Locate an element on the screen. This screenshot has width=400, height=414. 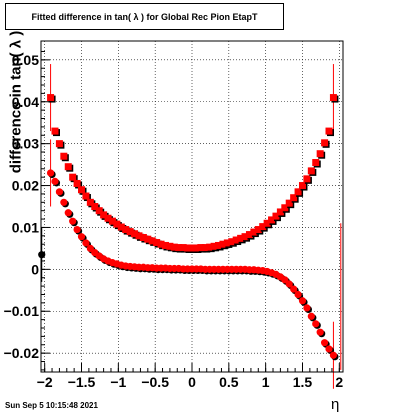
x-tick-label: 0 is located at coordinates (192, 382).